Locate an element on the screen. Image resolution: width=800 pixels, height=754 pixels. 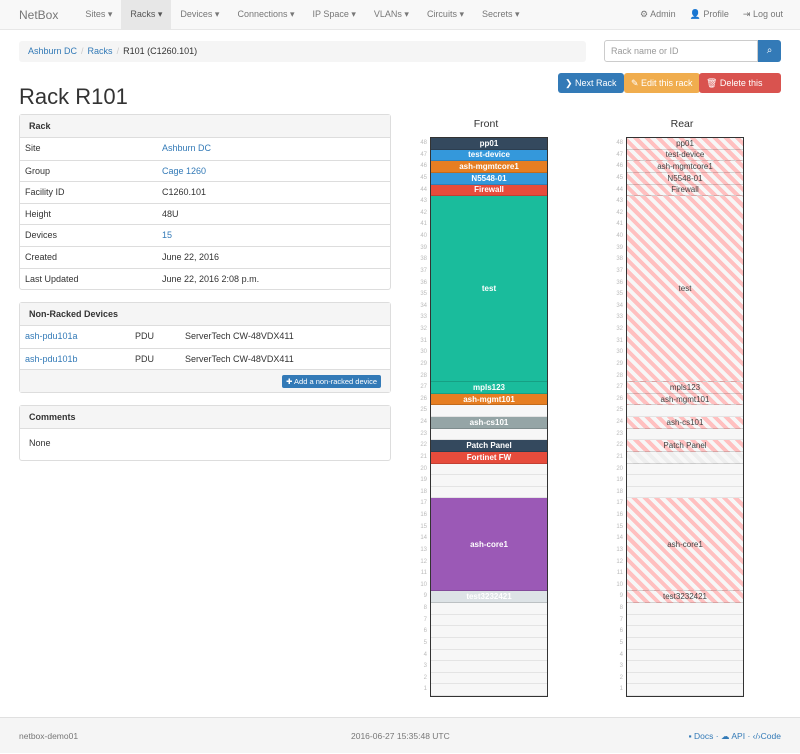
nav-logout: ⇥ Log out is located at coordinates (763, 14).